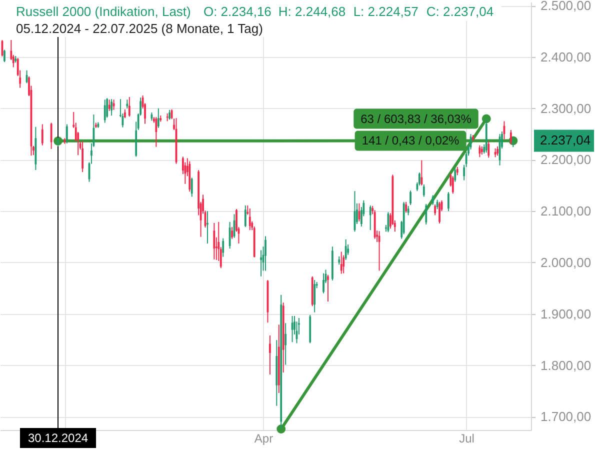 The height and width of the screenshot is (450, 595). I want to click on x-tick-label: Jul, so click(466, 439).